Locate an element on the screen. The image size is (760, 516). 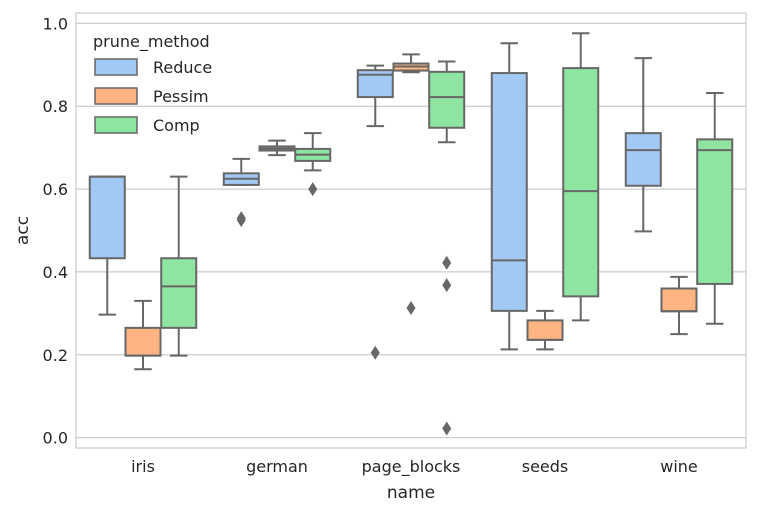
box-comp-iris is located at coordinates (179, 266).